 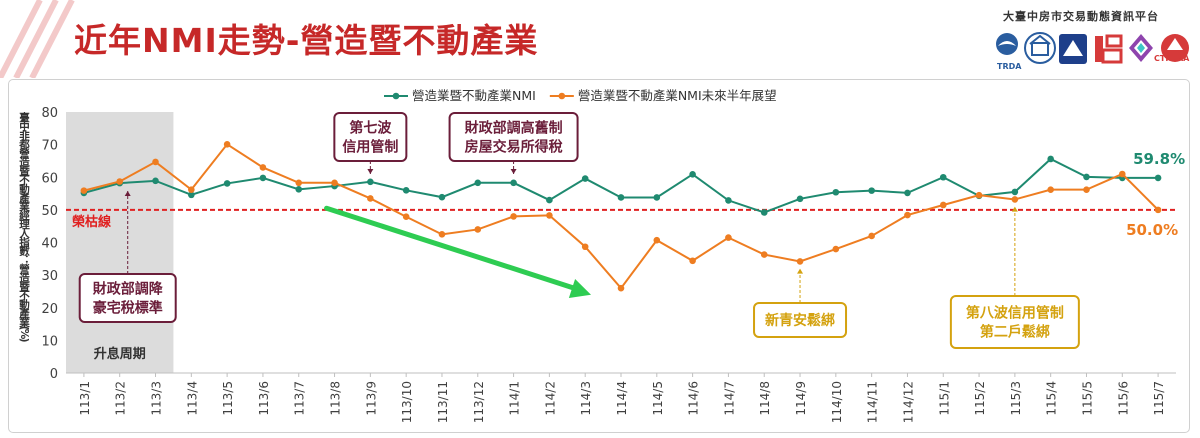 I want to click on x-tick-label: 114/5, so click(x=658, y=398).